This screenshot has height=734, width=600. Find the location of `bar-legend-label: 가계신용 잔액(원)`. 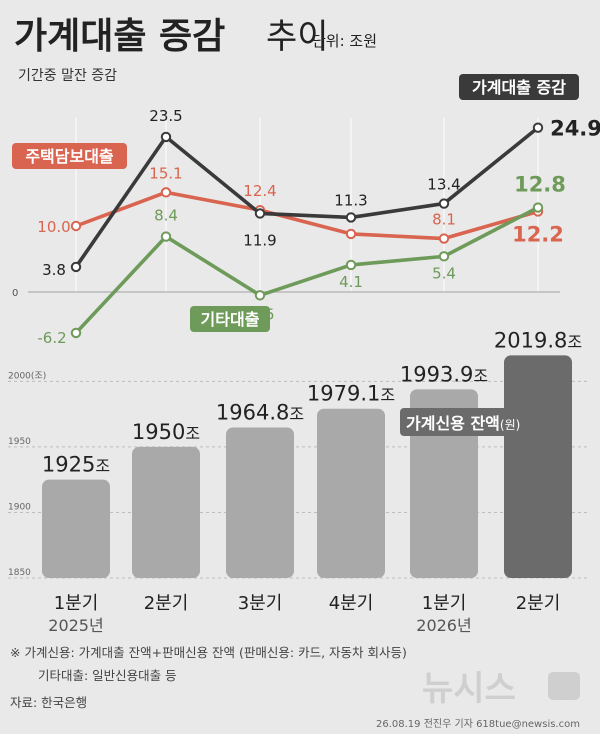

bar-legend-label: 가계신용 잔액(원) is located at coordinates (463, 423).